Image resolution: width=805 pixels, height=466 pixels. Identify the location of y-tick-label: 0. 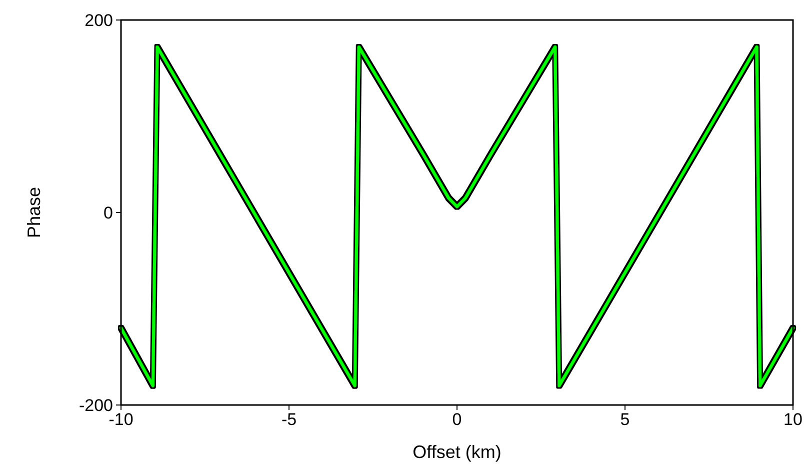
(108, 212).